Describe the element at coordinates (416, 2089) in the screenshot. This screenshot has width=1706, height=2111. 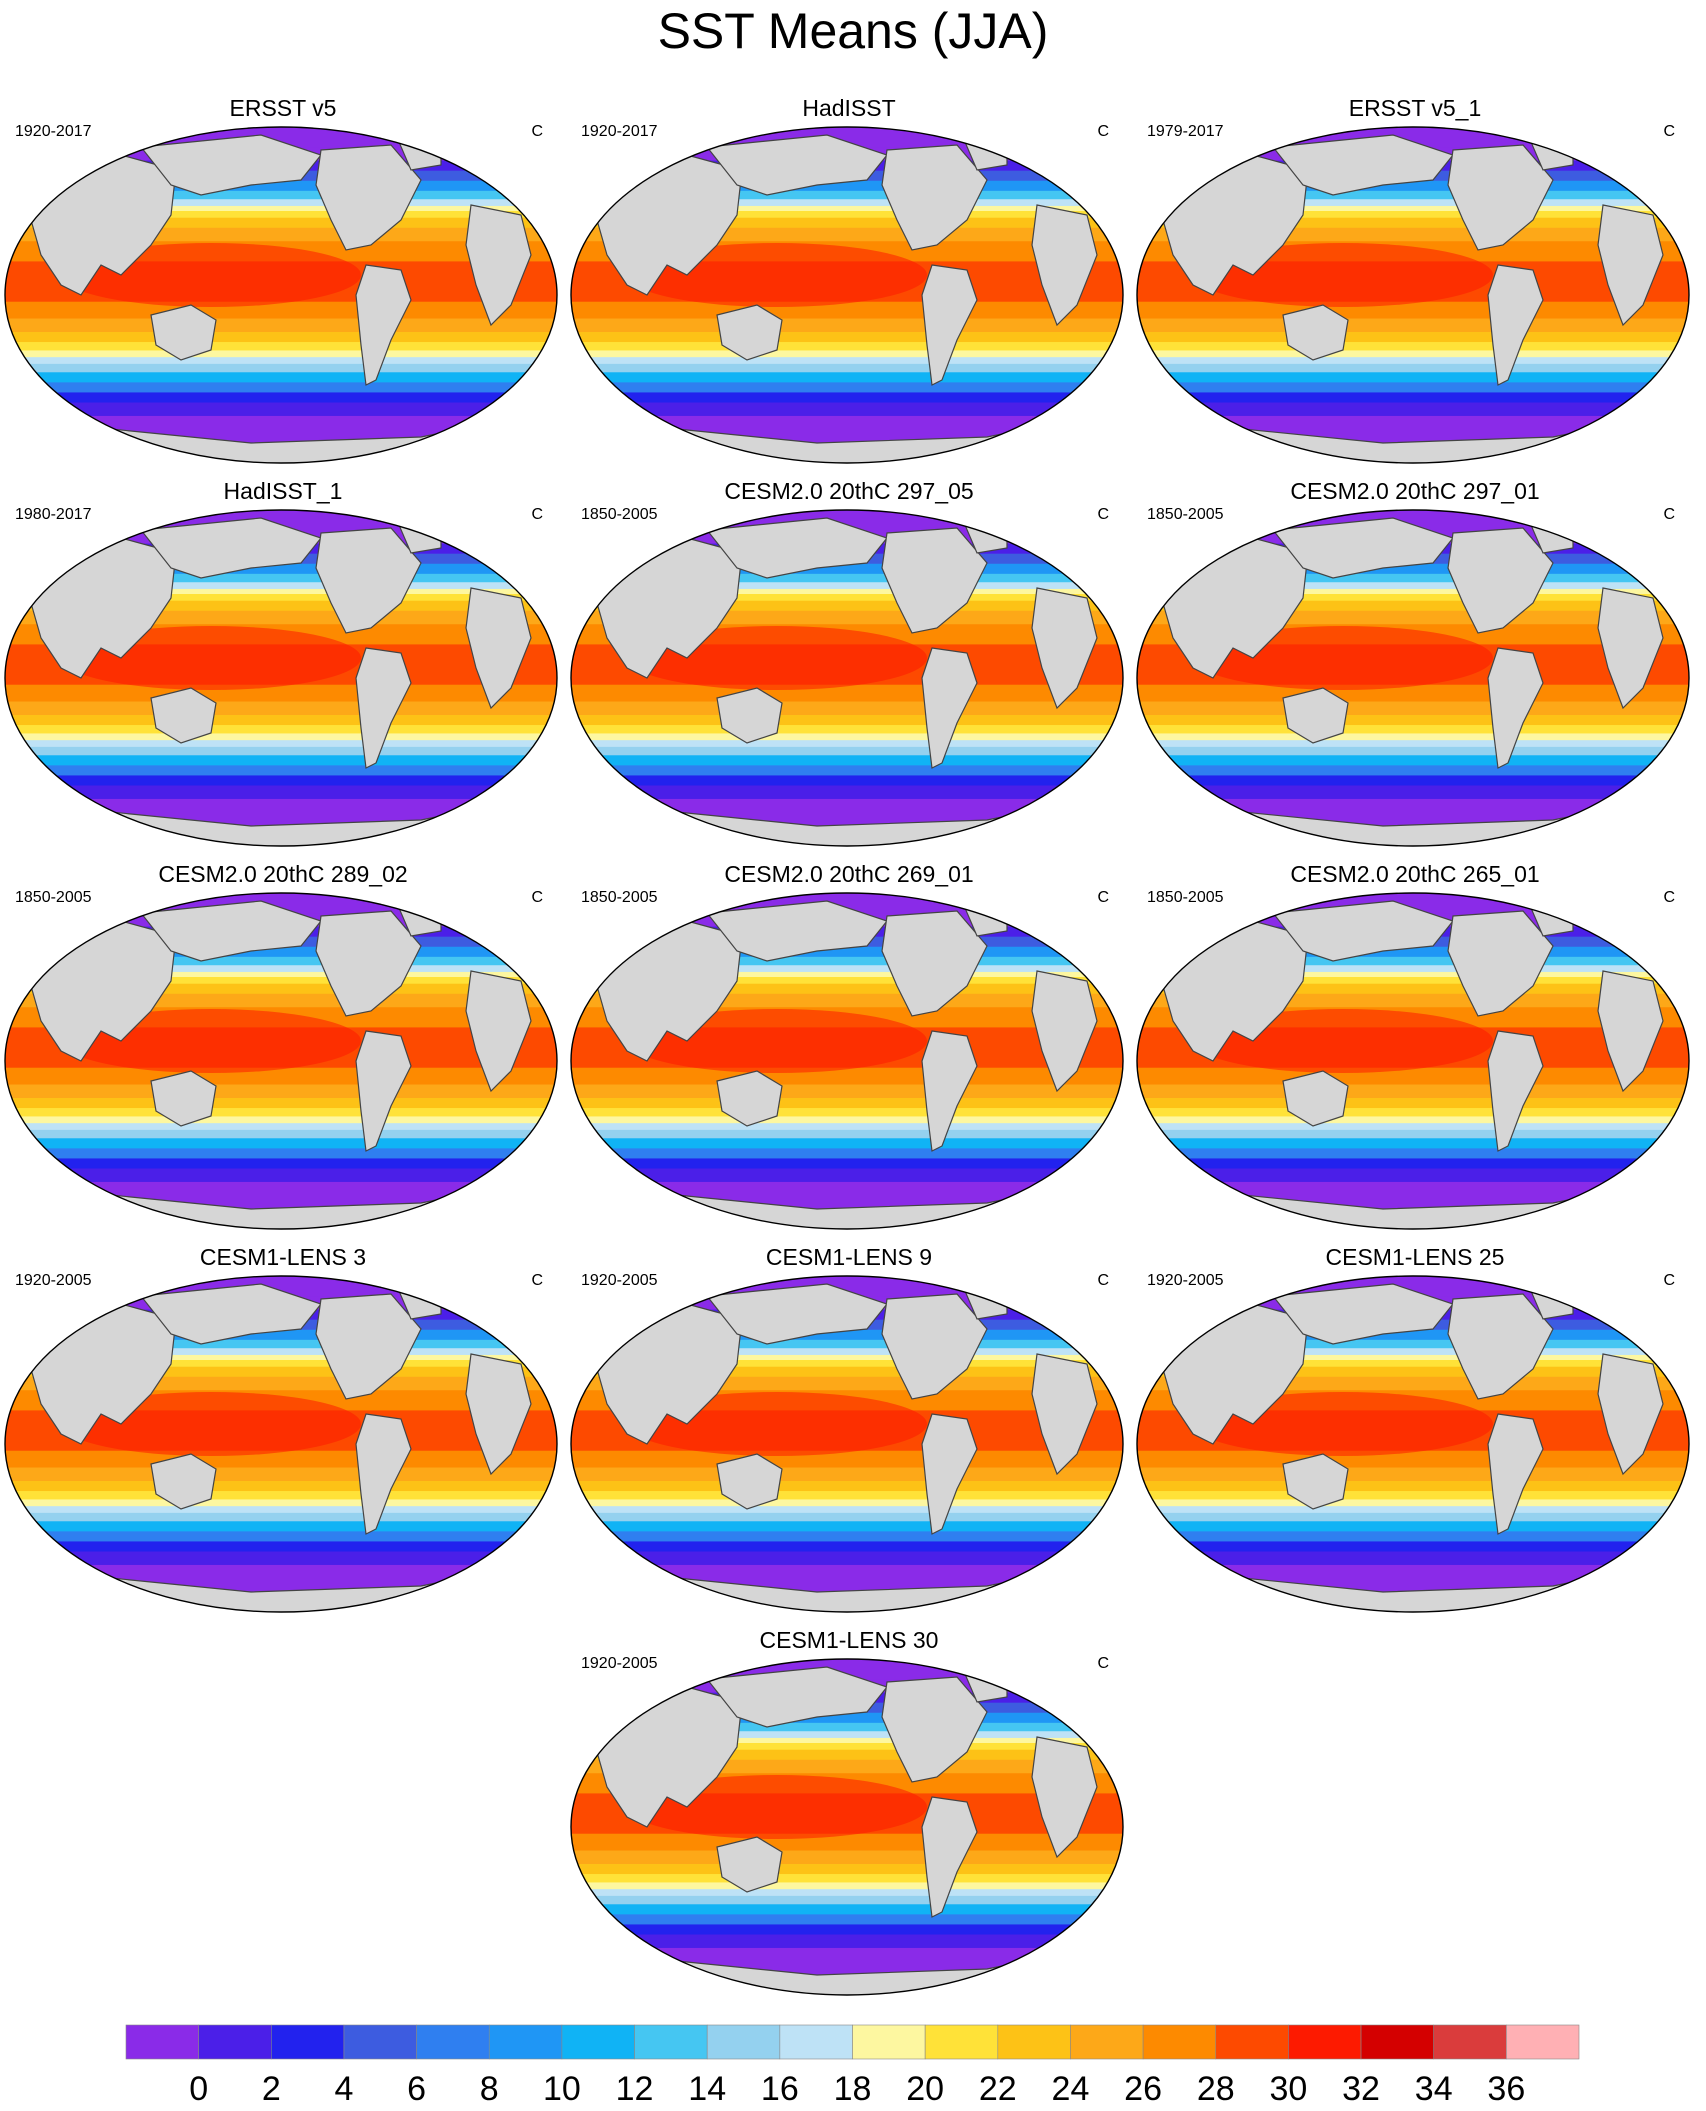
I see `colorbar-tick-label: 6` at that location.